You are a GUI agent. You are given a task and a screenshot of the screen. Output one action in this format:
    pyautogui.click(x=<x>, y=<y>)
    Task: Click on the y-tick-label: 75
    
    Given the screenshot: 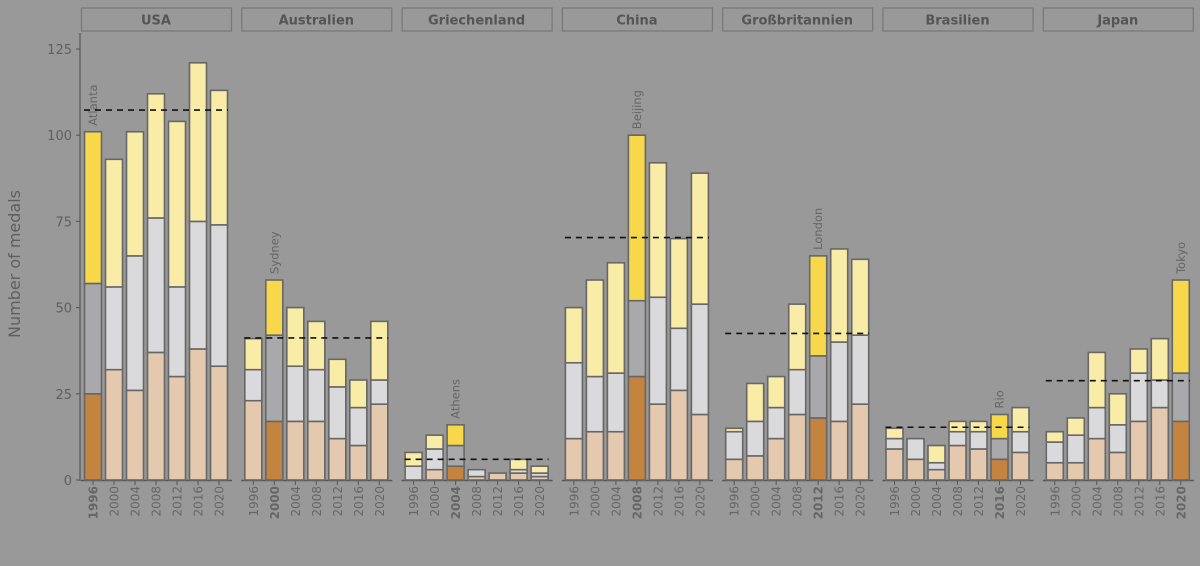 What is the action you would take?
    pyautogui.click(x=63, y=222)
    